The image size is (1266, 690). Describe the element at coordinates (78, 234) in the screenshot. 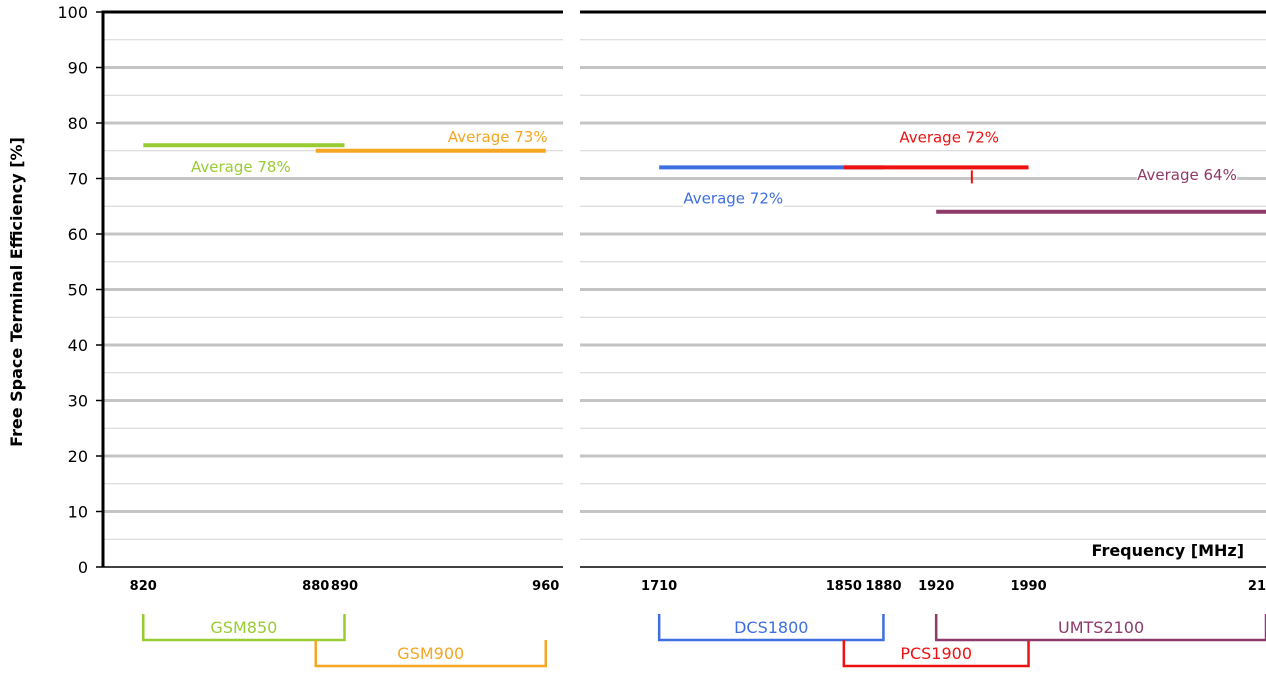

I see `y-tick-label: 60` at that location.